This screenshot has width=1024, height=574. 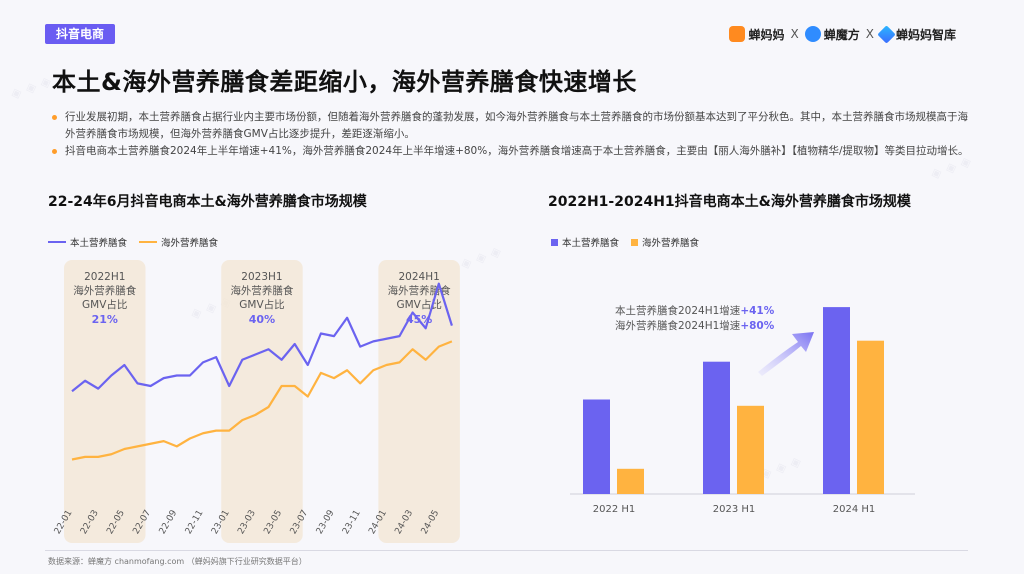 I want to click on x-tick-label: 23-09, so click(x=326, y=522).